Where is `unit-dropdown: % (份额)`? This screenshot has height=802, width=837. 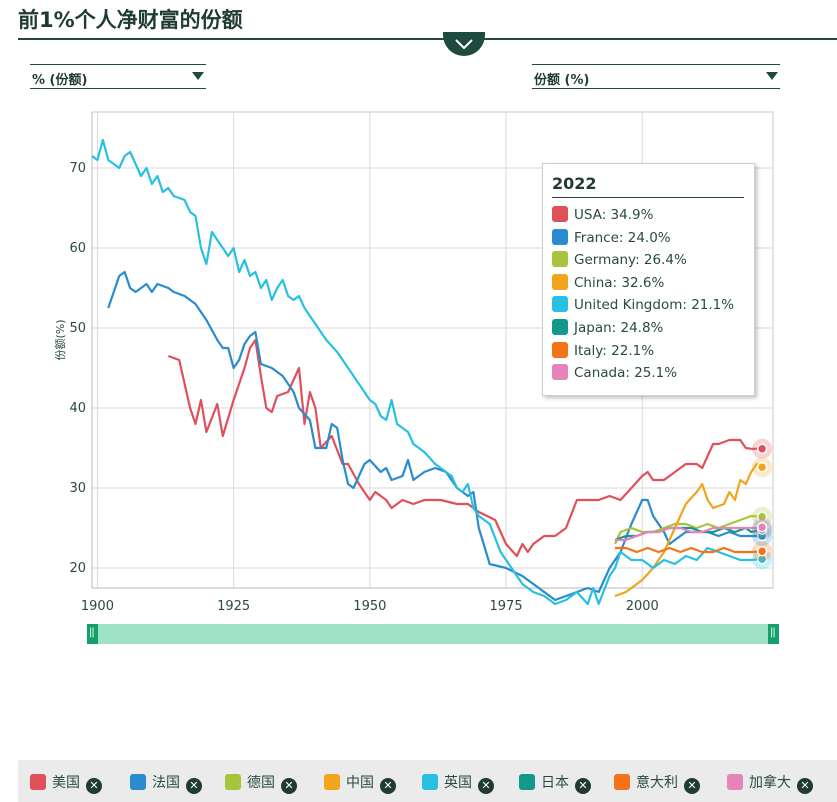 unit-dropdown: % (份额) is located at coordinates (118, 76).